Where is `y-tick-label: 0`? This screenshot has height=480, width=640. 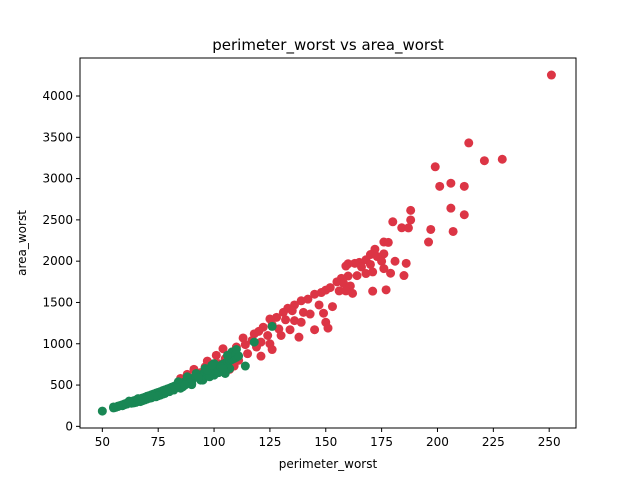 y-tick-label: 0 is located at coordinates (69, 426).